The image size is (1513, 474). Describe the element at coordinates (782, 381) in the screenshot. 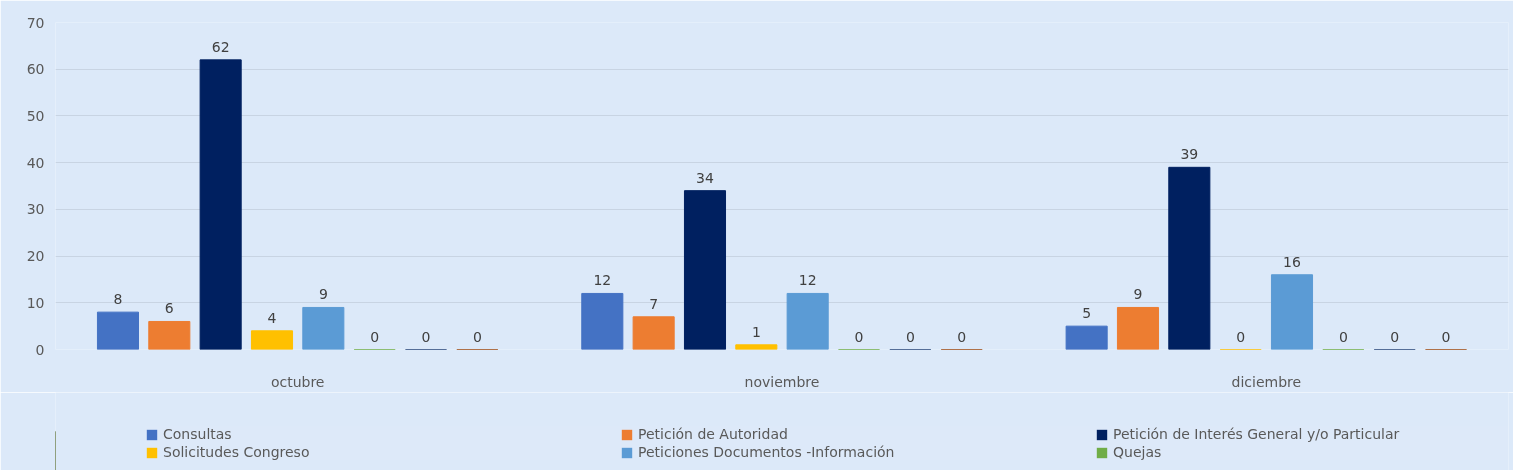

I see `x-tick-label: noviembre` at that location.